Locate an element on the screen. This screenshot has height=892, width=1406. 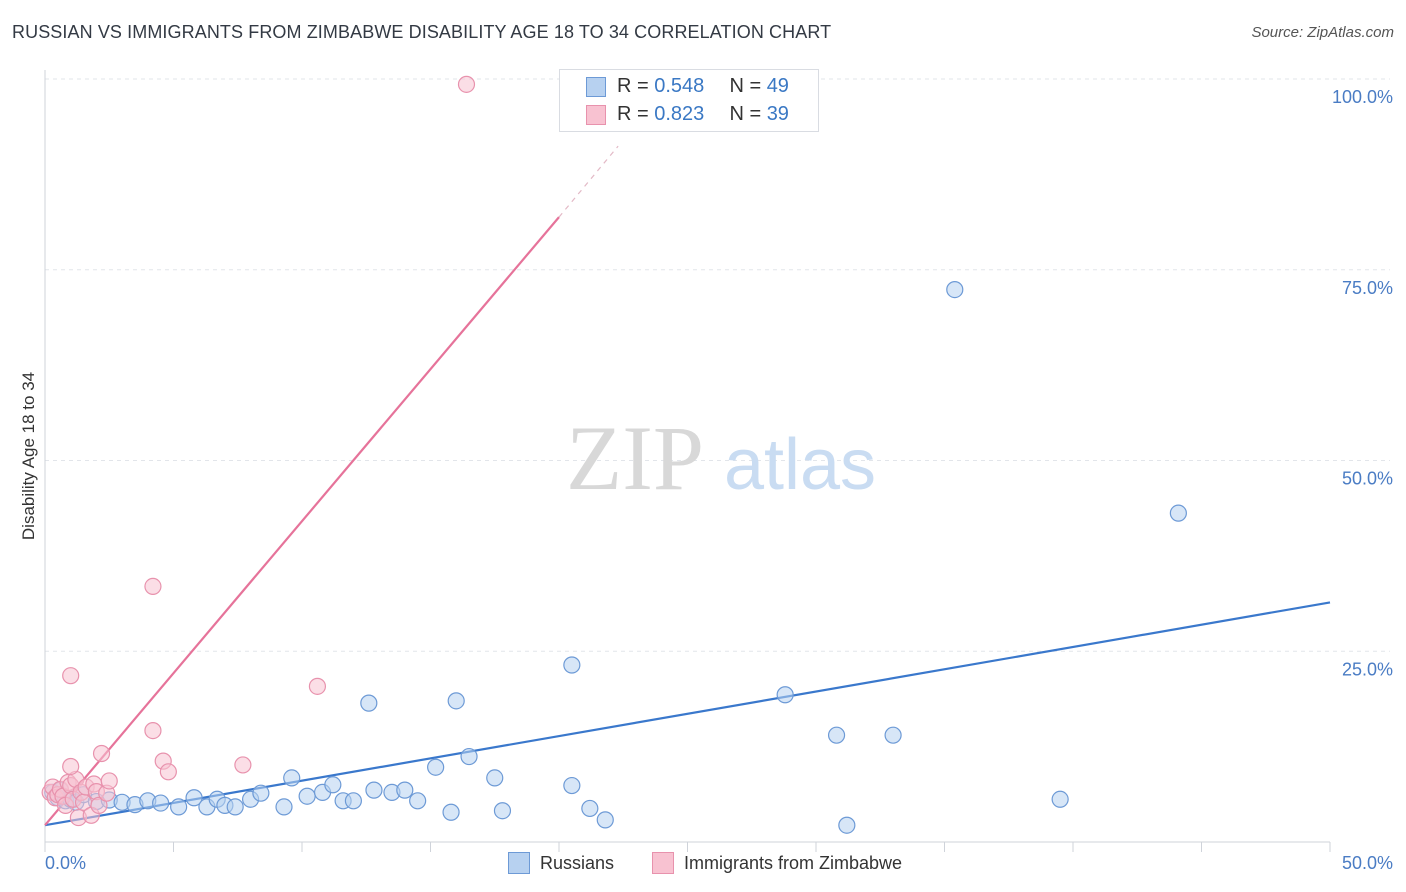
legend-r-russians: 0.548 is located at coordinates (679, 85).